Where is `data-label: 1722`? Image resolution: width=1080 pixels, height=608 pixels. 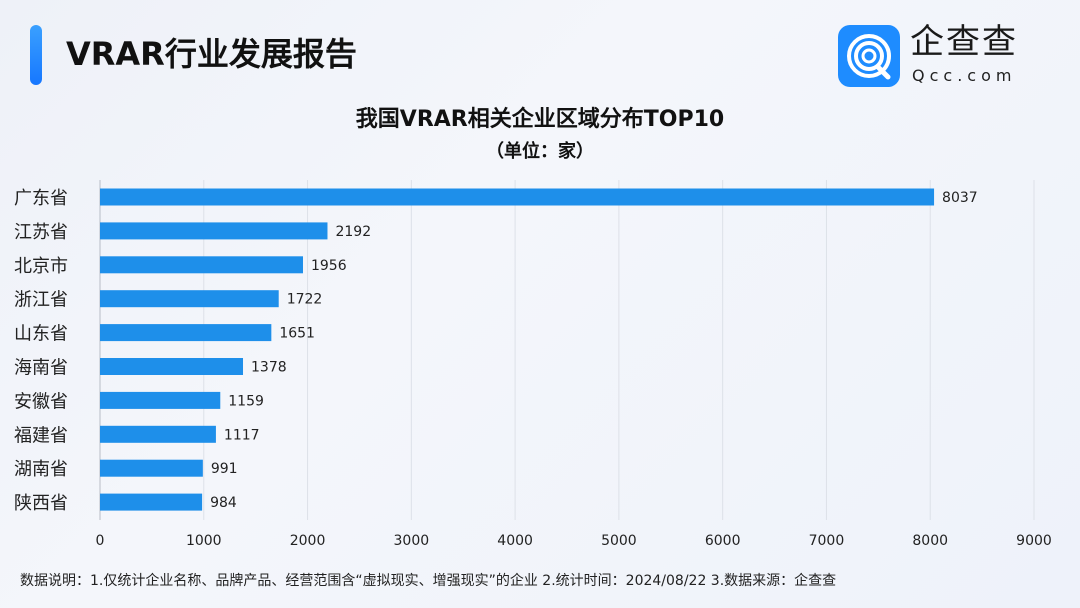
data-label: 1722 is located at coordinates (305, 300).